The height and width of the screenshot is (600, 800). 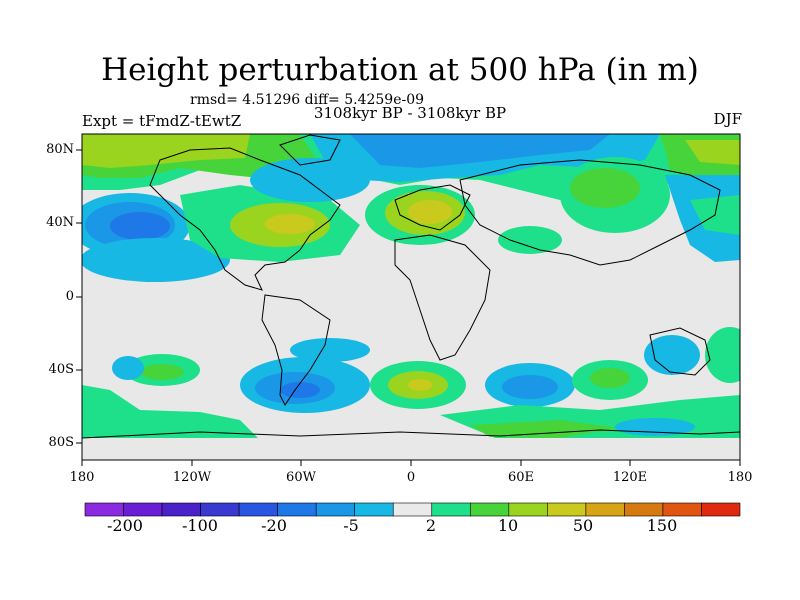 What do you see at coordinates (245, 219) in the screenshot?
I see `coastline-north-america` at bounding box center [245, 219].